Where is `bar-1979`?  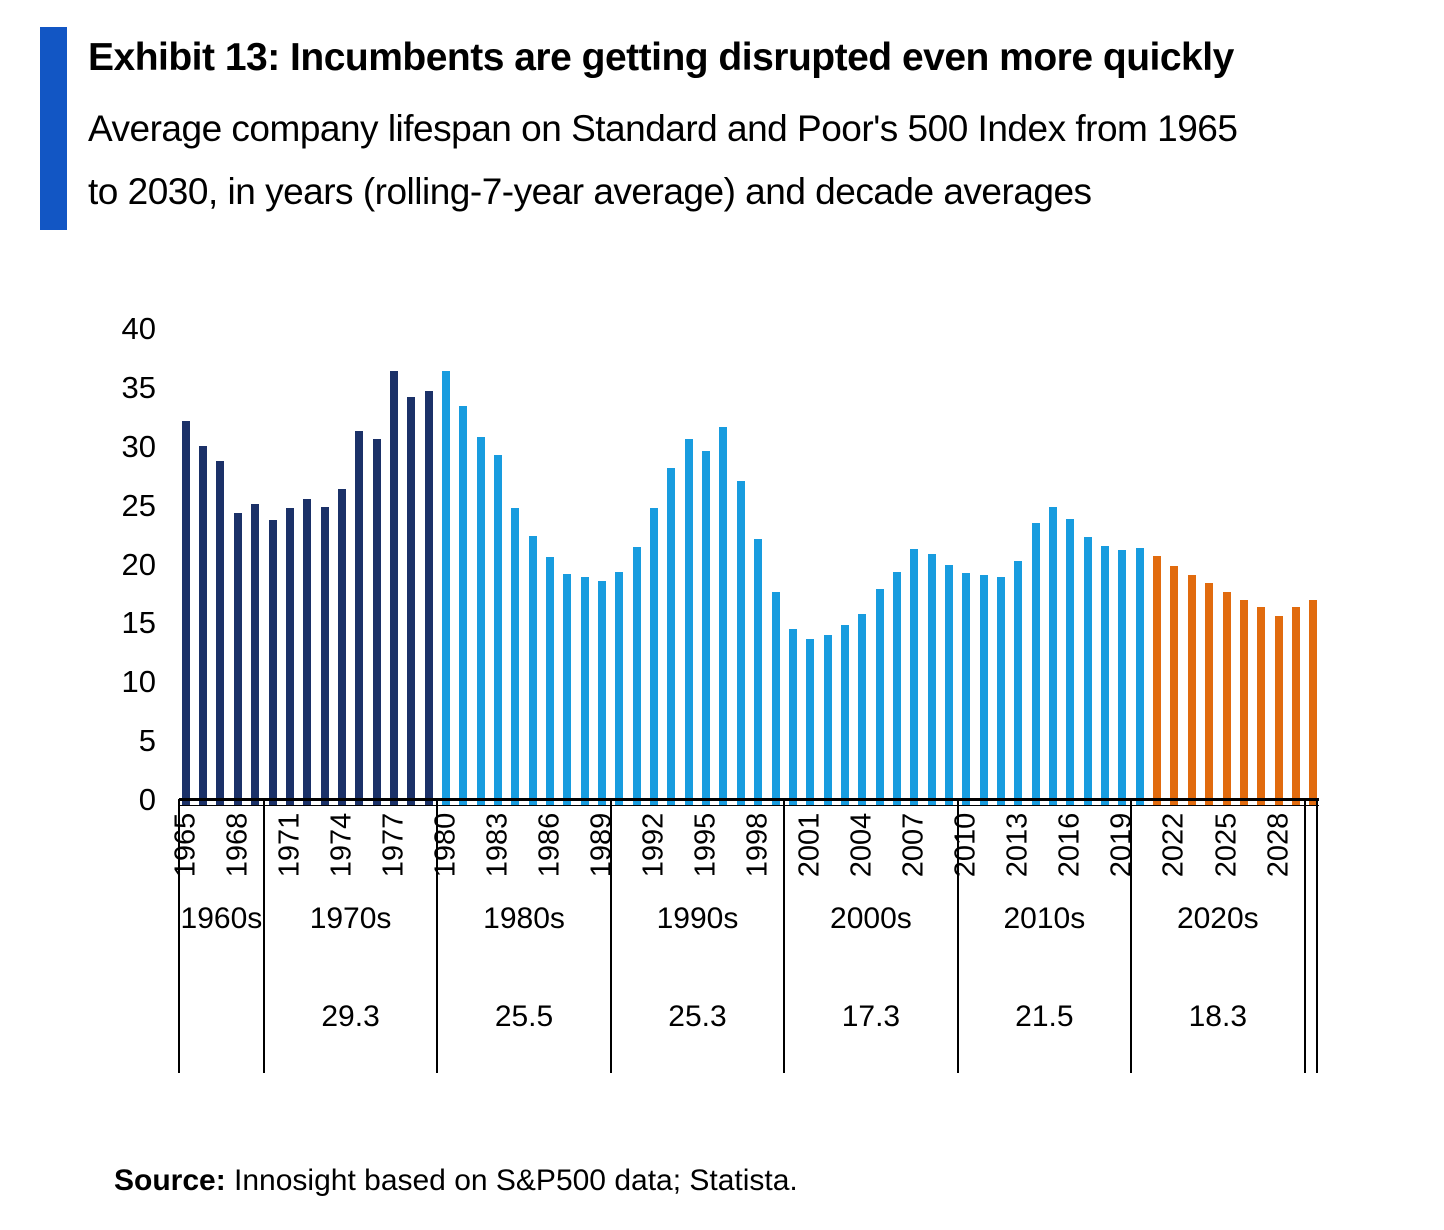 bar-1979 is located at coordinates (428, 598).